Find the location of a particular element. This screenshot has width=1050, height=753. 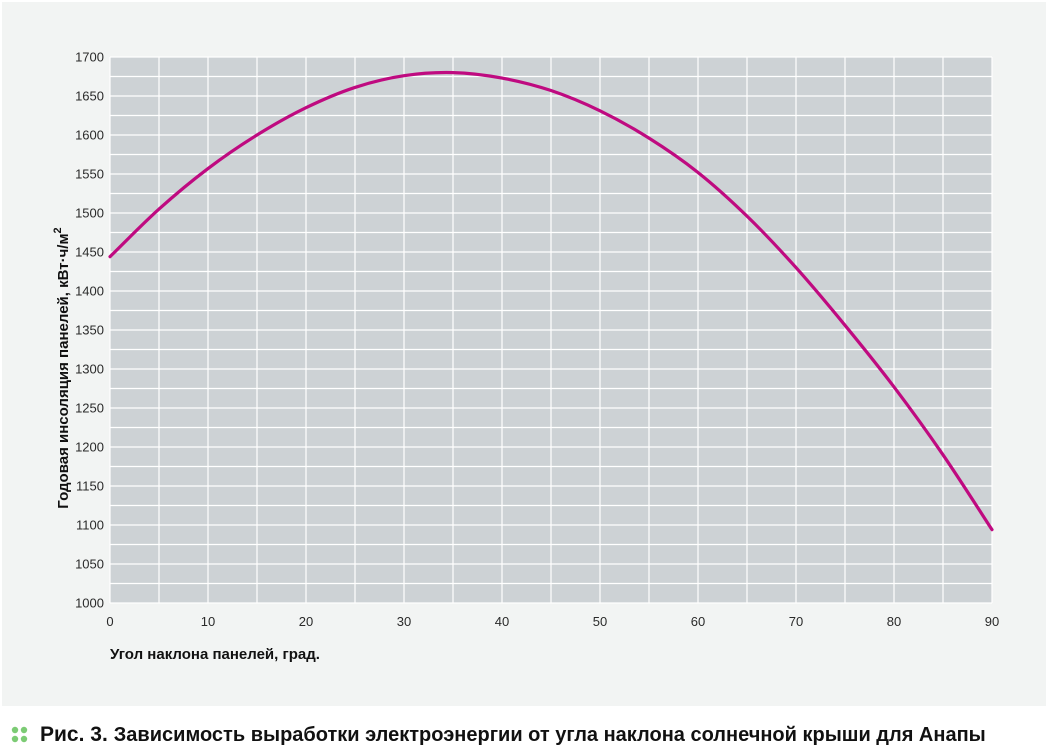

x-tick-label: 80 is located at coordinates (894, 621).